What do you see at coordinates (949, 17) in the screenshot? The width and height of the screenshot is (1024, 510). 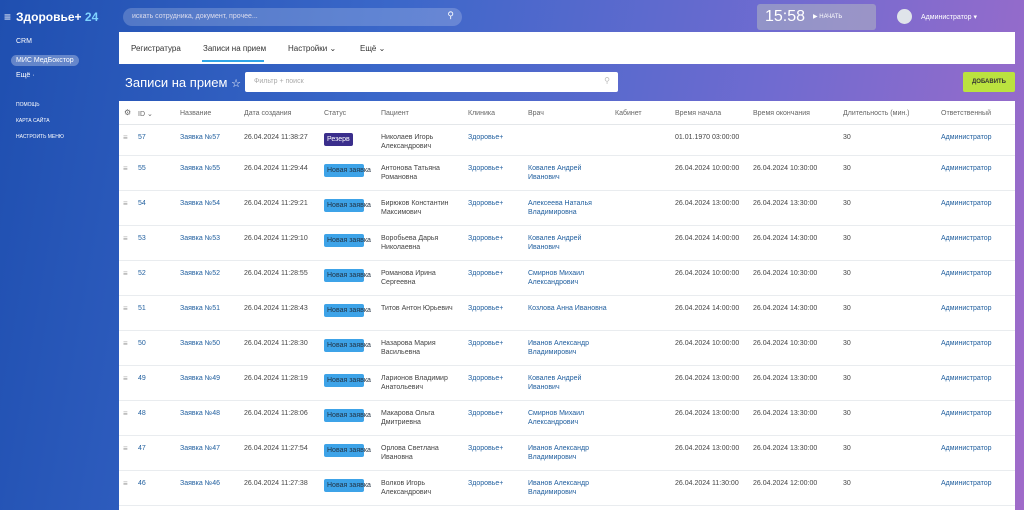 I see `user-menu: Администратор ▾` at bounding box center [949, 17].